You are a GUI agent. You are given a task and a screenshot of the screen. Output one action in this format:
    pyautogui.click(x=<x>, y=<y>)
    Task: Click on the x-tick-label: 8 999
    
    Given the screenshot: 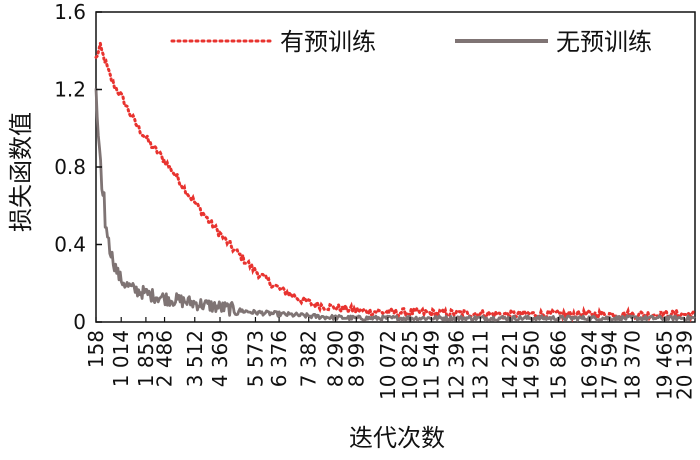 What is the action you would take?
    pyautogui.click(x=356, y=358)
    